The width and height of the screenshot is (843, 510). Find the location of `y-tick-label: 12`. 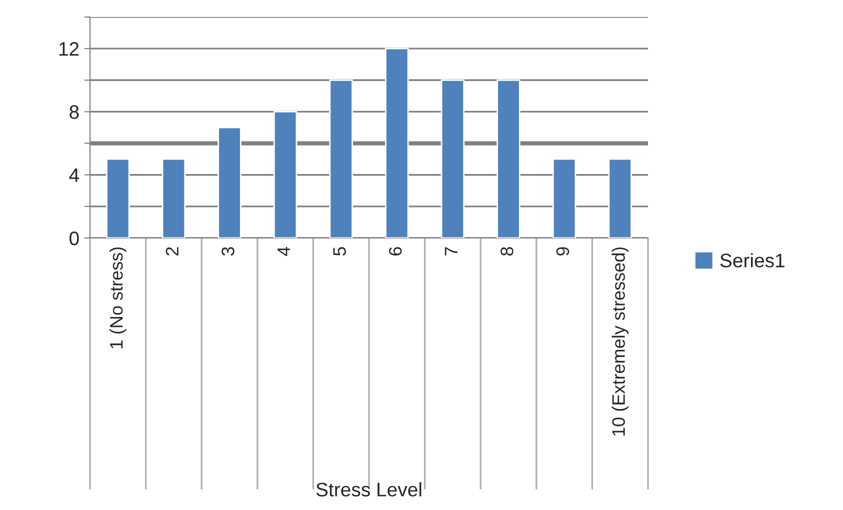

y-tick-label: 12 is located at coordinates (69, 49).